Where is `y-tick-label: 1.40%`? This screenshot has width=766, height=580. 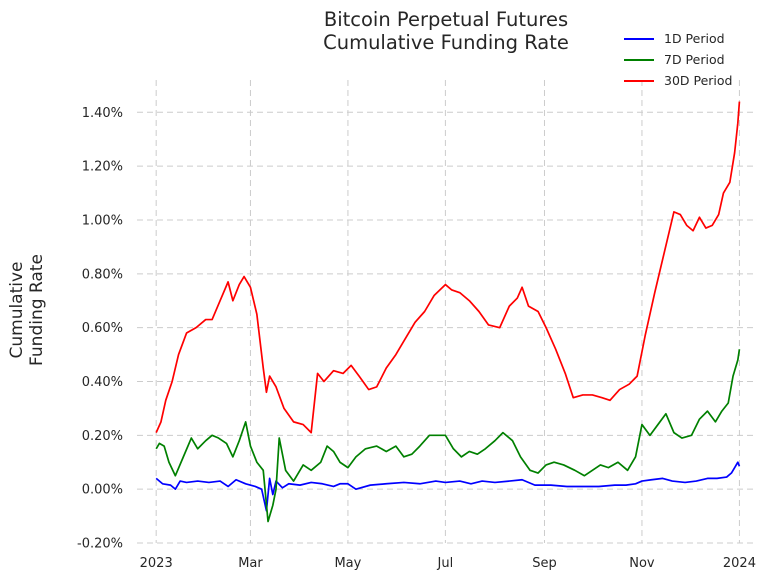 y-tick-label: 1.40% is located at coordinates (102, 113).